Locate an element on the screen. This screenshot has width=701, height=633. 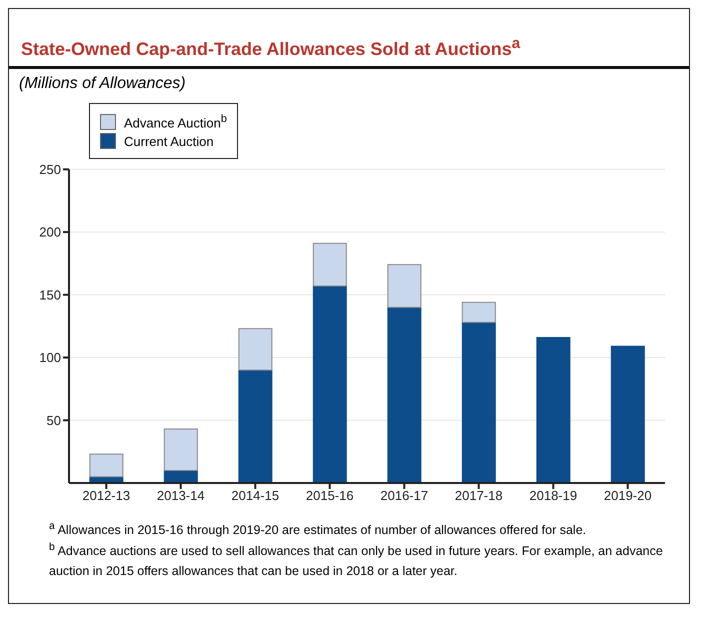
chart-title: State-Owned Cap-and-Trade Allowances Sold at Auctions$^{a}$ is located at coordinates (349, 39).